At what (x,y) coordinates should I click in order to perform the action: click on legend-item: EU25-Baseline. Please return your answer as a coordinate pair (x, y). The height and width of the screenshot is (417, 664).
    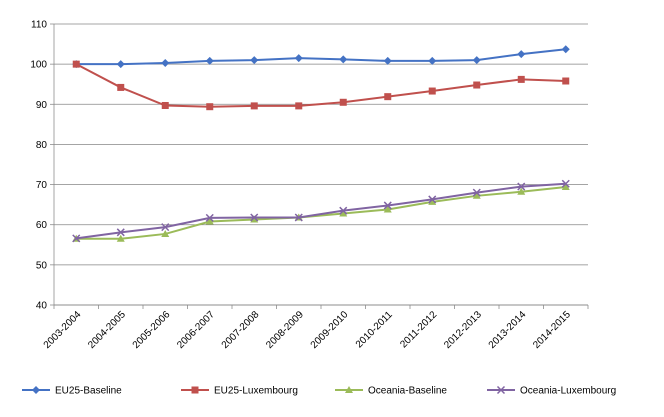
    Looking at the image, I should click on (72, 391).